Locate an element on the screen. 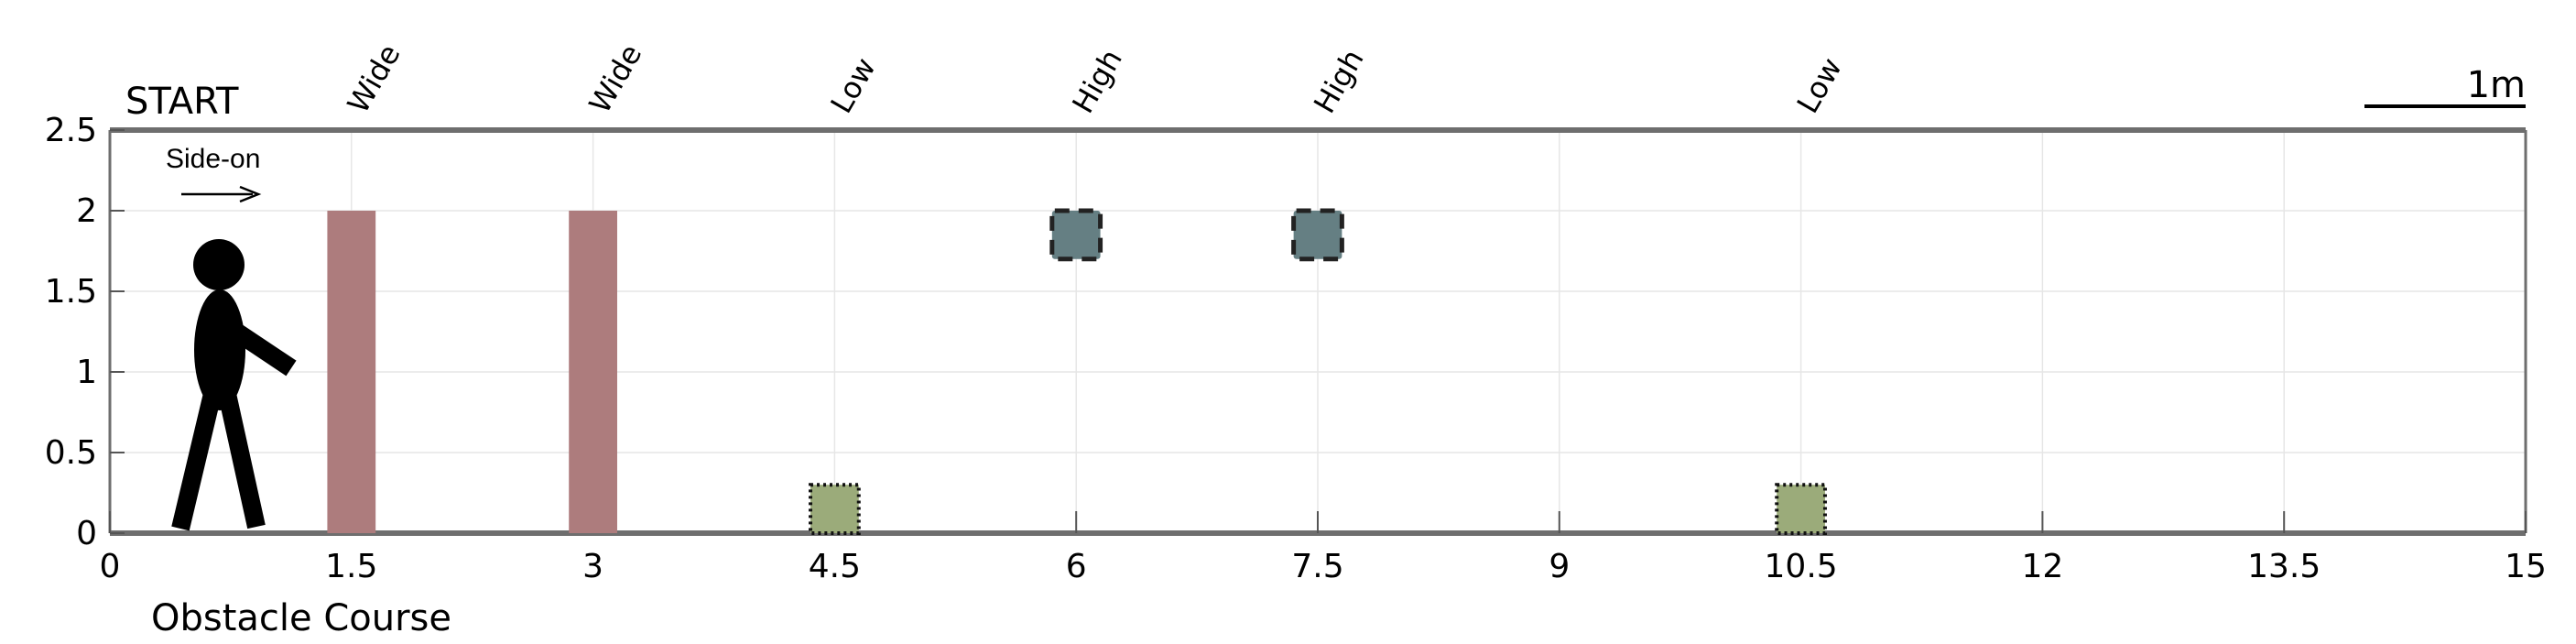 This screenshot has height=644, width=2576. x-tick-label: 1.5 is located at coordinates (351, 567).